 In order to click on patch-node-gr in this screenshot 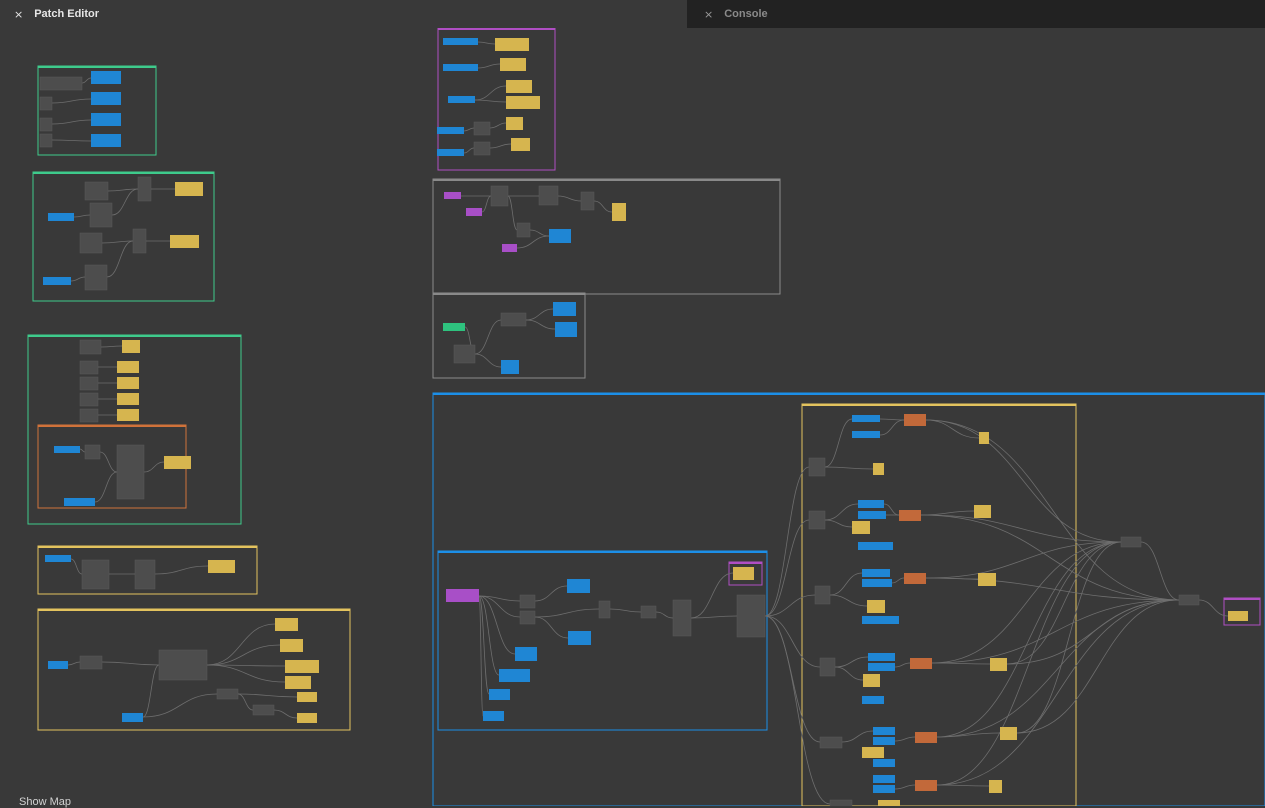, I will do `click(454, 327)`.